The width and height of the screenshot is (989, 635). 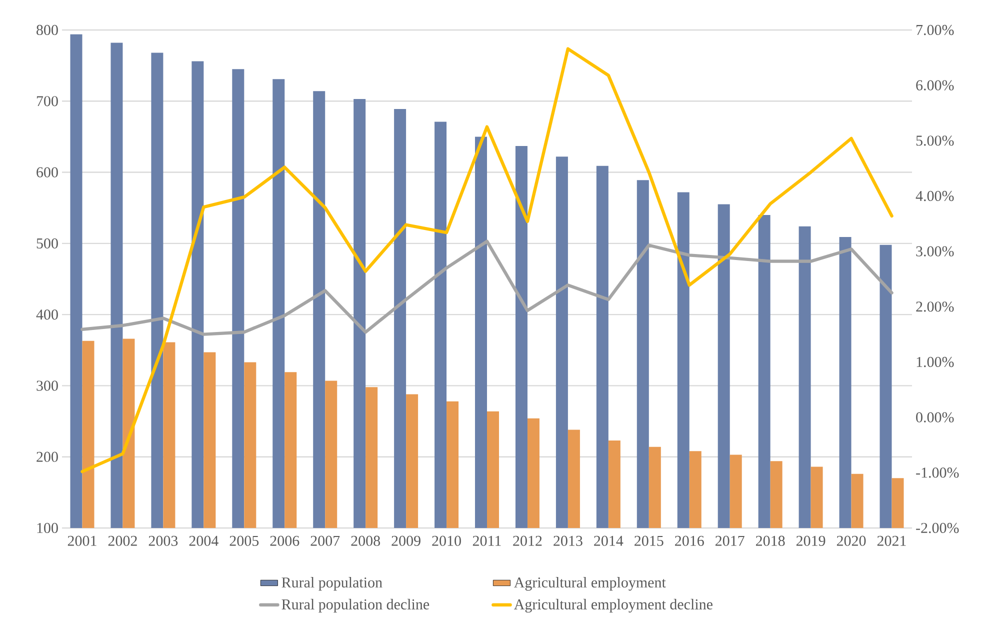 I want to click on x-tick-label: 2002, so click(x=122, y=541).